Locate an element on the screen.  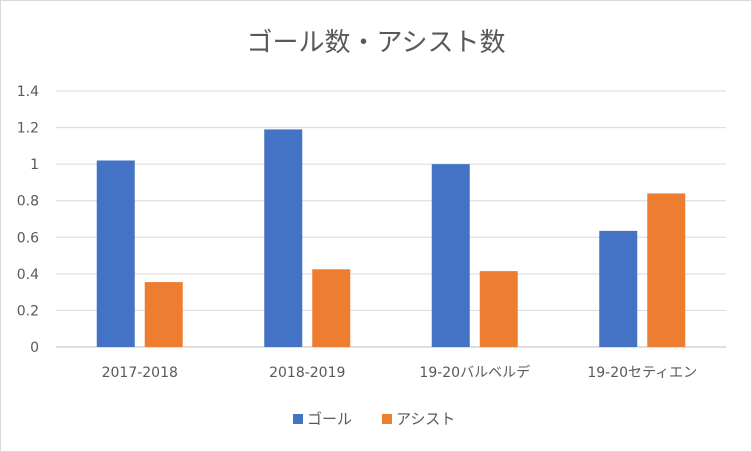
y-tick-label: 1.4 is located at coordinates (28, 92).